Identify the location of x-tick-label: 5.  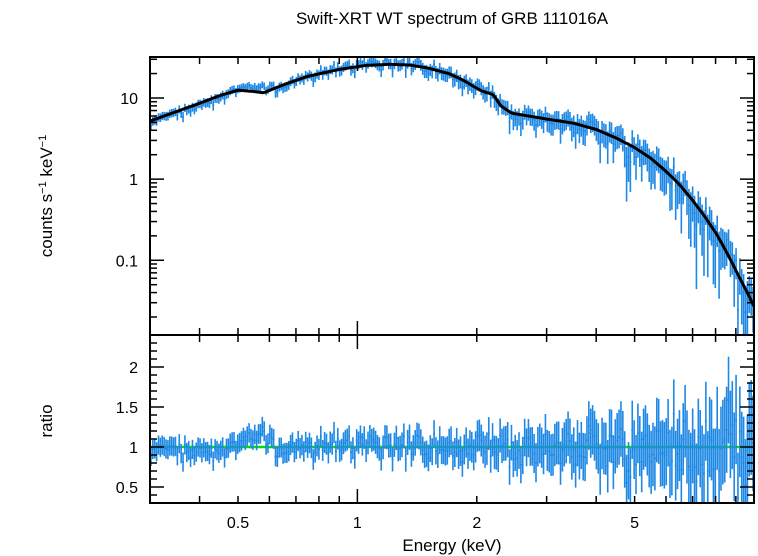
(634, 523).